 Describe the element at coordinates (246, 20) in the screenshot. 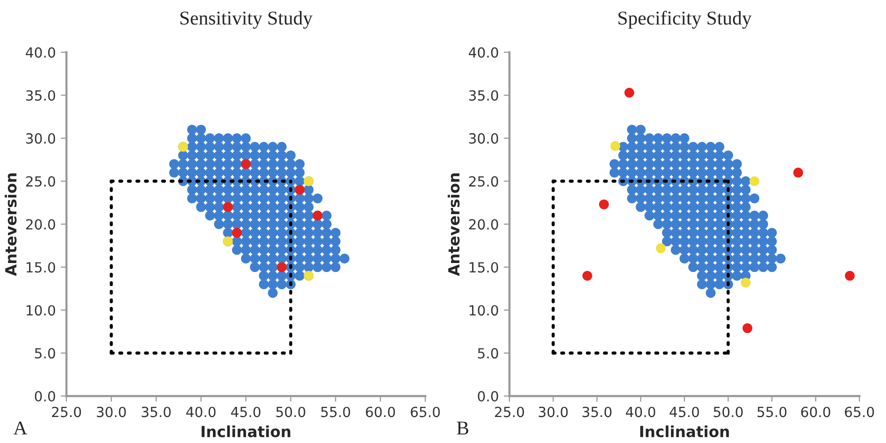

I see `chart-title: Sensitivity Study` at that location.